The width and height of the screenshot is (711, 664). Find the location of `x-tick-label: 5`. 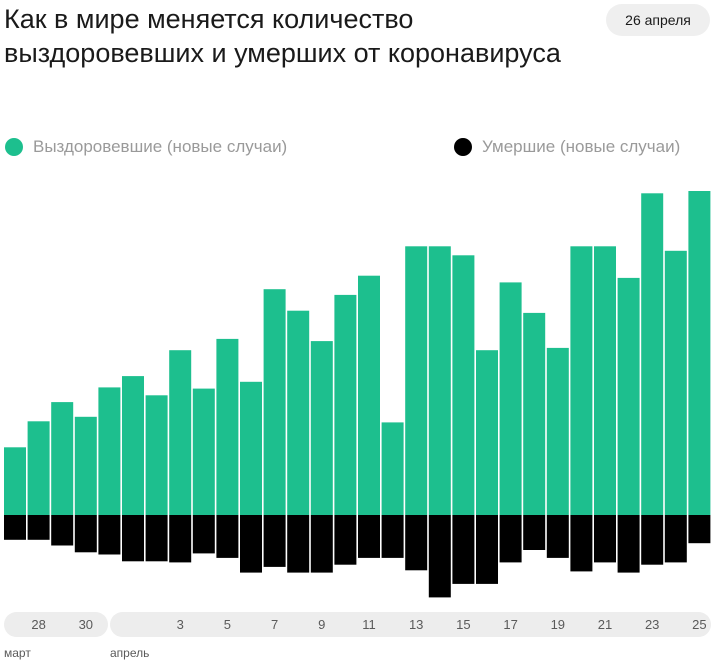

x-tick-label: 5 is located at coordinates (227, 624).